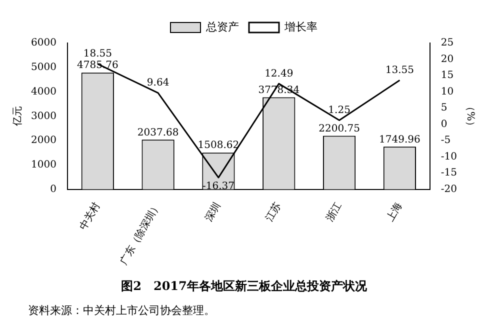 The image size is (488, 326). I want to click on data-label: 18.55, so click(97, 54).